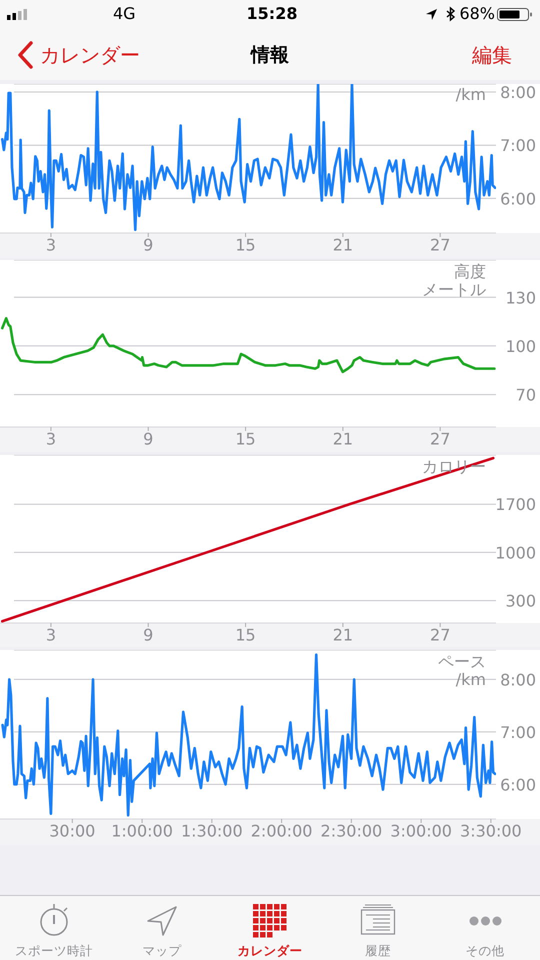 This screenshot has width=540, height=960. What do you see at coordinates (72, 830) in the screenshot?
I see `x-tick-label: 30:00` at bounding box center [72, 830].